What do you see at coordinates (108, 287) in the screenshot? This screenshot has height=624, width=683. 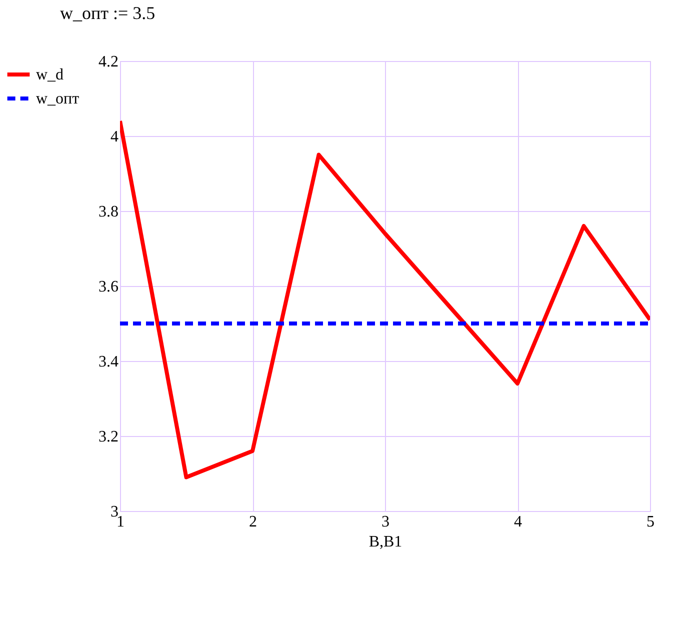 I see `y-tick-label: 3.6` at bounding box center [108, 287].